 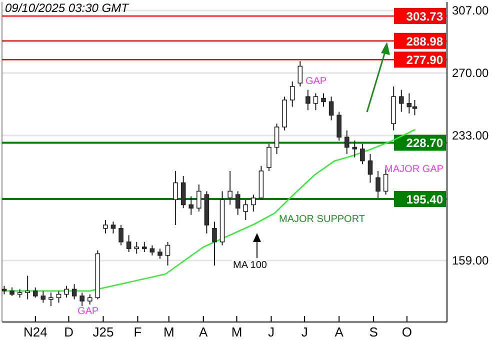 What do you see at coordinates (414, 169) in the screenshot?
I see `annotation: MAJOR GAP` at bounding box center [414, 169].